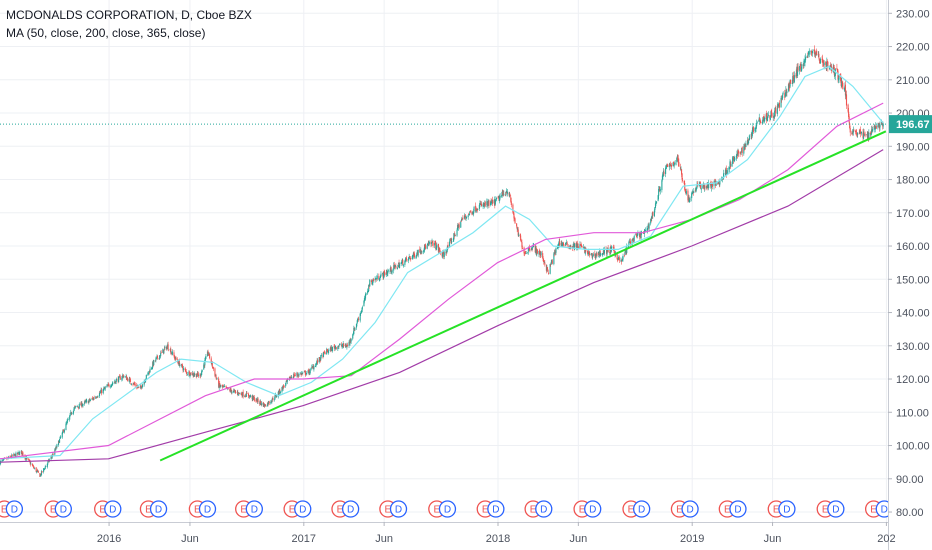 The image size is (932, 550). Describe the element at coordinates (913, 147) in the screenshot. I see `price-tick-label: 190.00` at that location.